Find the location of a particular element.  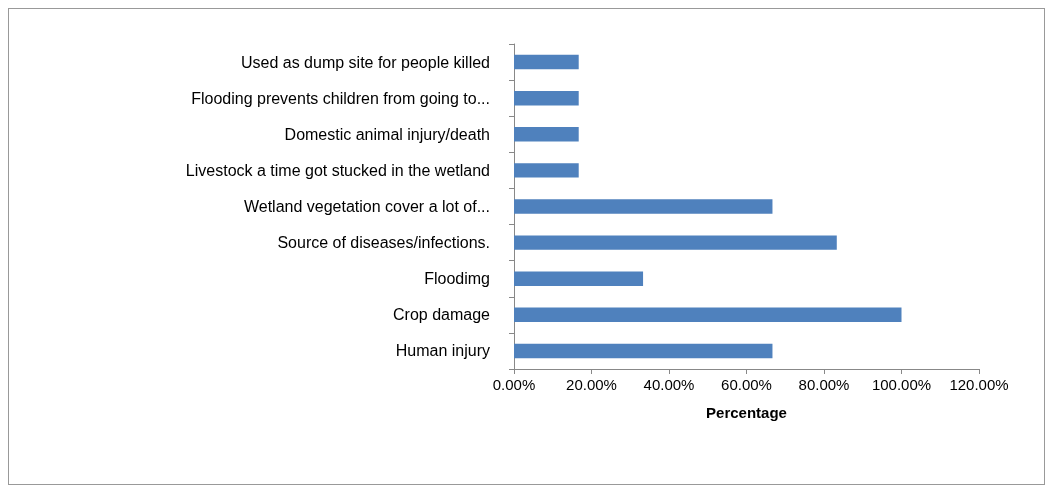

y-tick-label: Source of diseases/infections. is located at coordinates (383, 243).